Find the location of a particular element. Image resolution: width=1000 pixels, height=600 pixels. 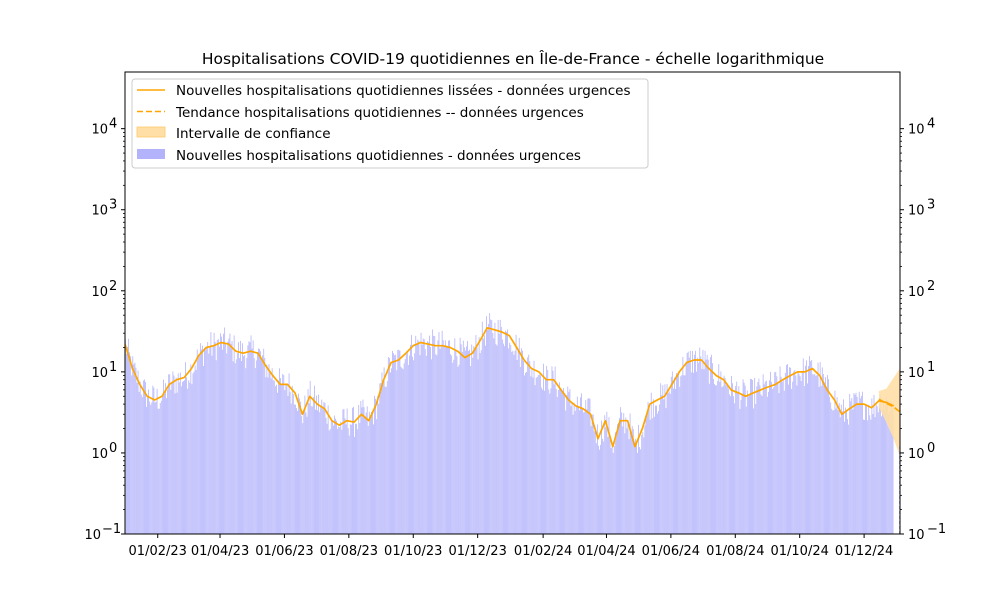

x-tick-label-6: 01/02/24 is located at coordinates (543, 551).